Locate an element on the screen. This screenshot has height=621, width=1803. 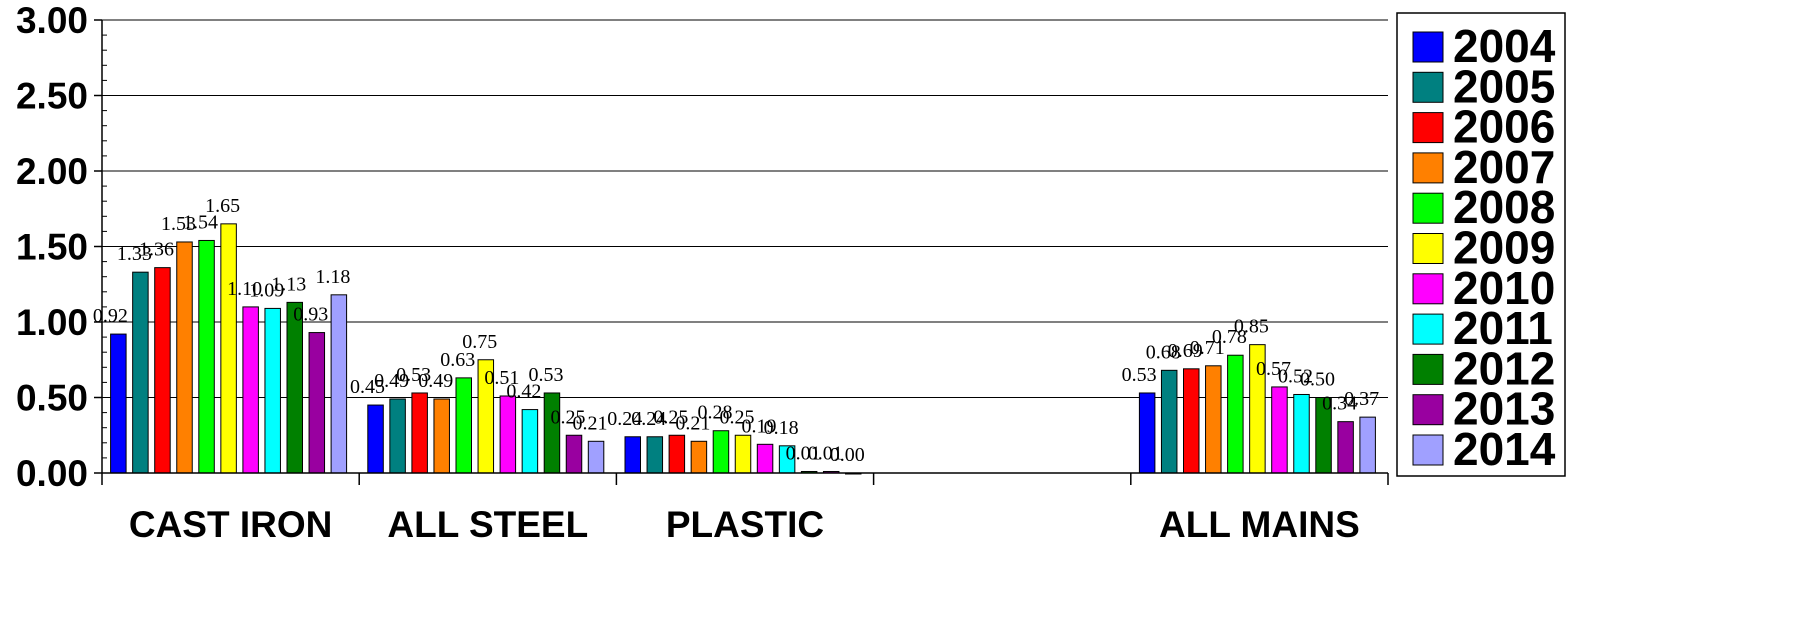
y-tick-label: 0.50 is located at coordinates (52, 398).